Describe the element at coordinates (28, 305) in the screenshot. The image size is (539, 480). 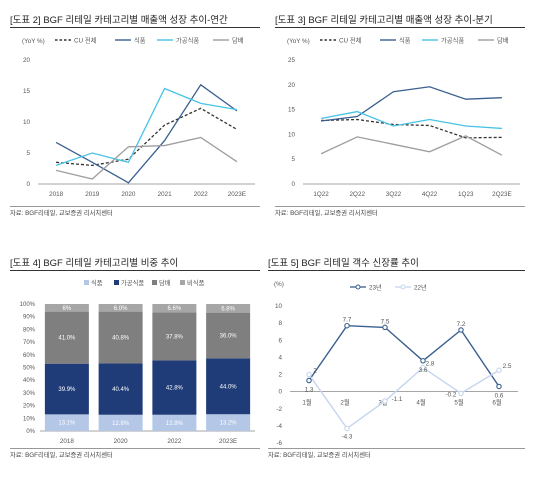
I see `y-tick-label: 100%` at that location.